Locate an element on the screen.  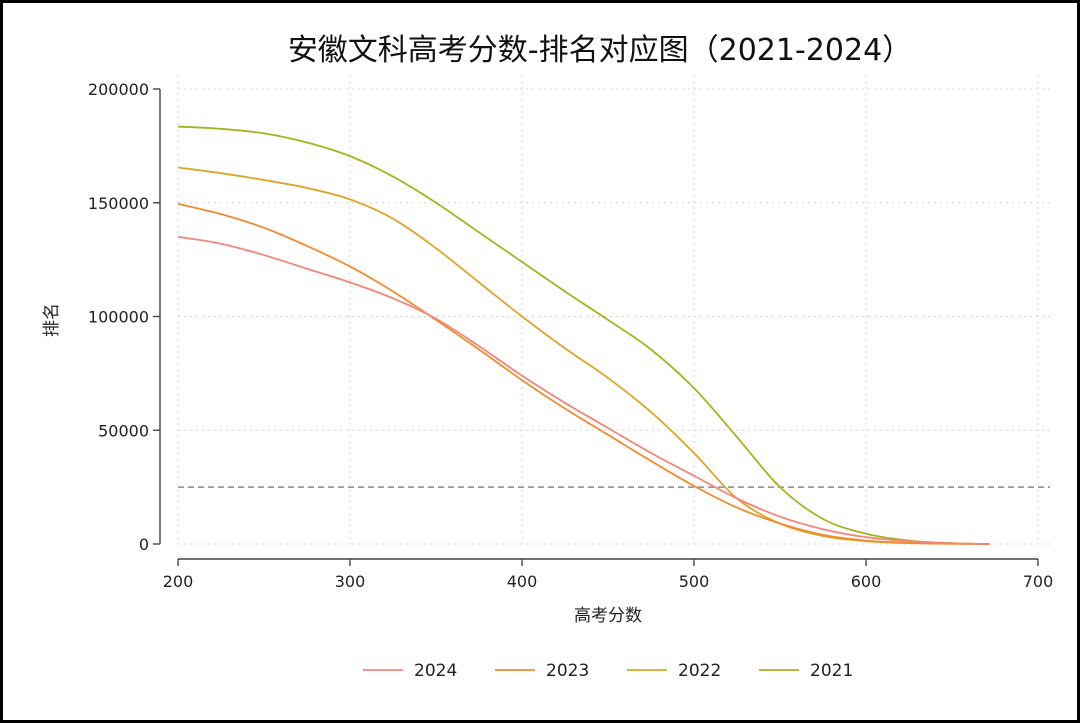
y-tick-label: 0 is located at coordinates (144, 544).